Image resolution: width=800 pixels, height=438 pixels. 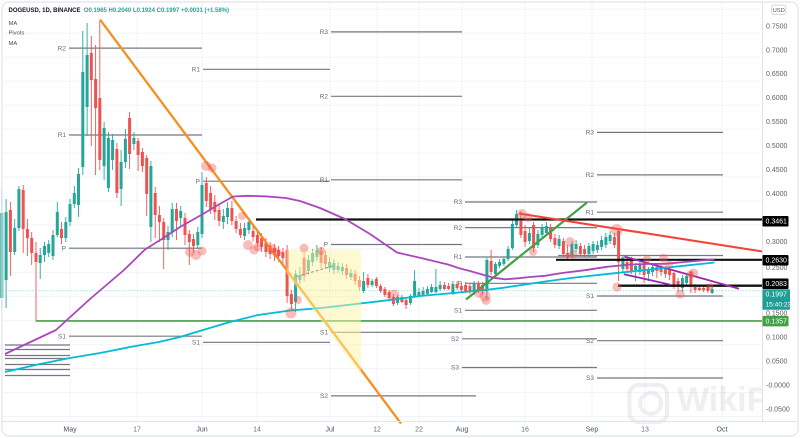 I want to click on svg-text: Pivots, so click(x=17, y=34).